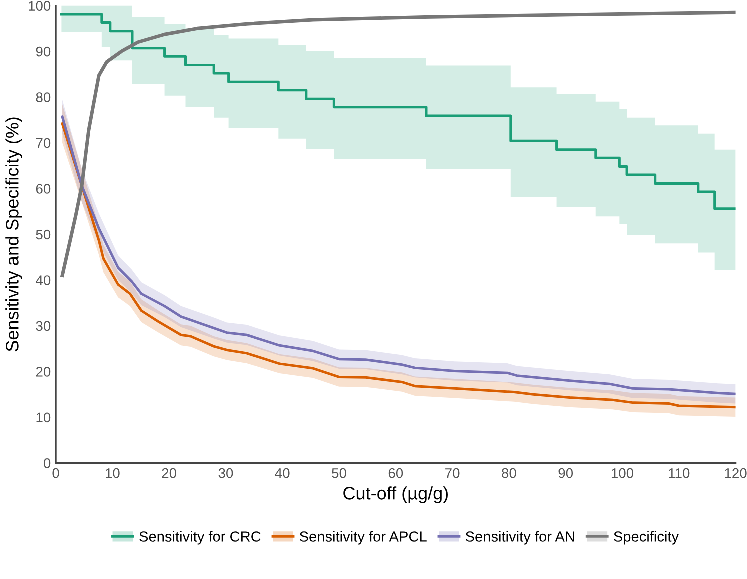 This screenshot has height=579, width=747. Describe the element at coordinates (43, 51) in the screenshot. I see `y-tick-label: 90` at that location.